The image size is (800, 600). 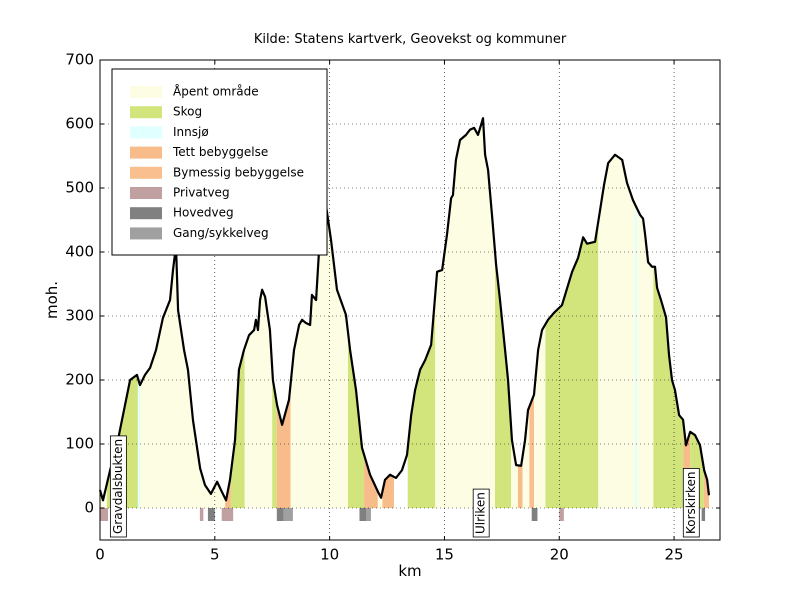 What do you see at coordinates (79, 316) in the screenshot?
I see `y-tick-label: 300` at bounding box center [79, 316].